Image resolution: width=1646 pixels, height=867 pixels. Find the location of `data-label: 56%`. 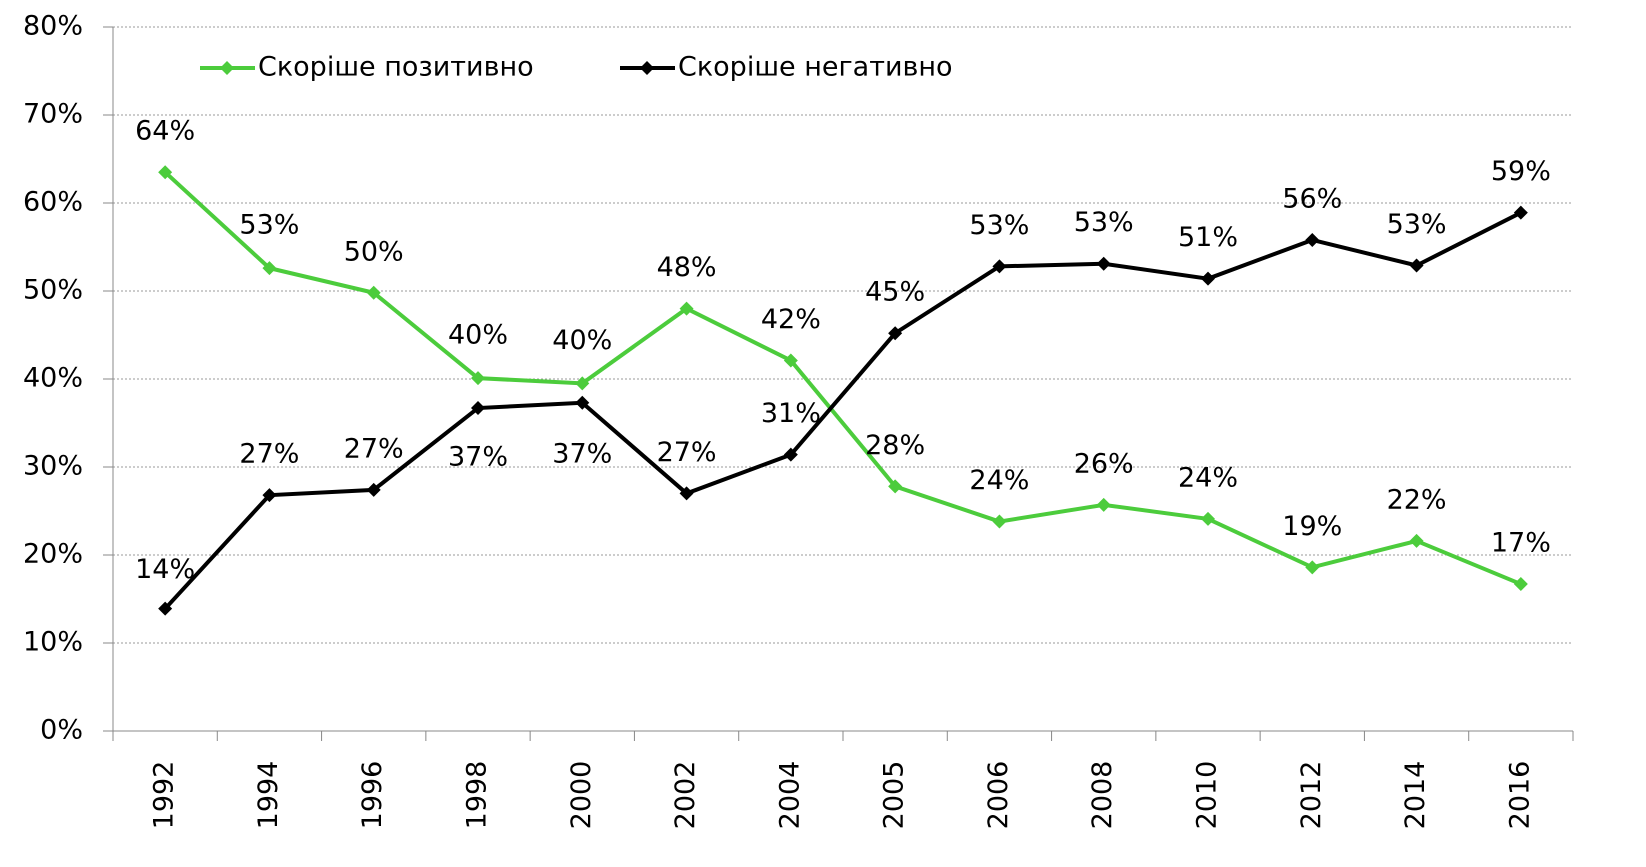

data-label: 56% is located at coordinates (1312, 198).